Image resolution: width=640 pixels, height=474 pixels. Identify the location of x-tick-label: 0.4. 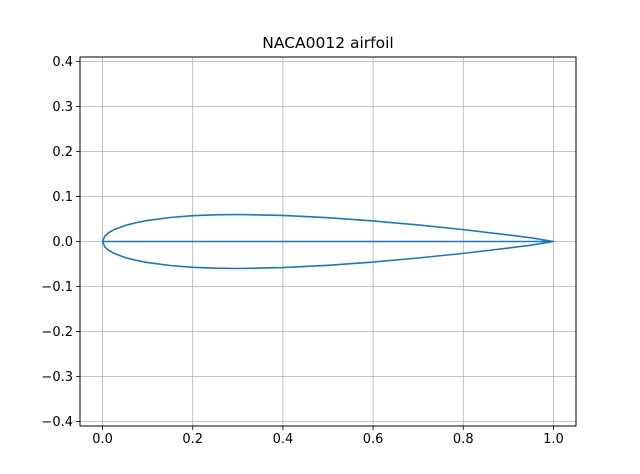
(283, 439).